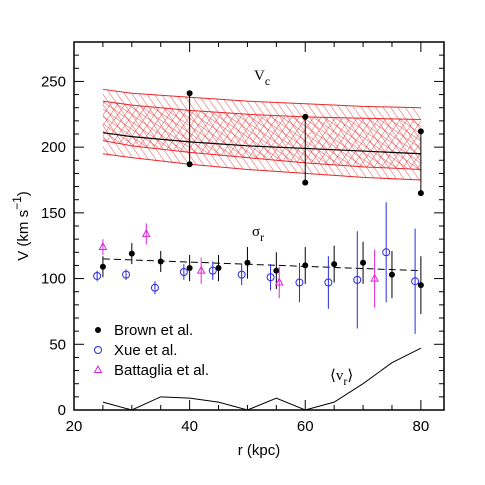  What do you see at coordinates (53, 213) in the screenshot?
I see `y-tick-label: 150` at bounding box center [53, 213].